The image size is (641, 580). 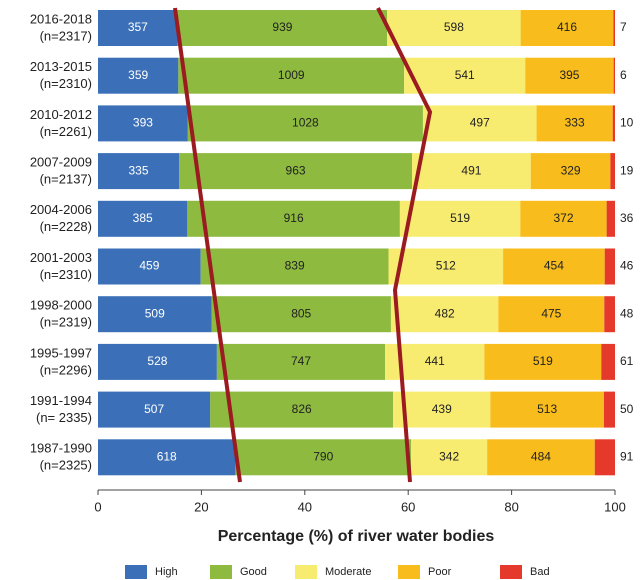 I want to click on data-label: 46, so click(x=627, y=266).